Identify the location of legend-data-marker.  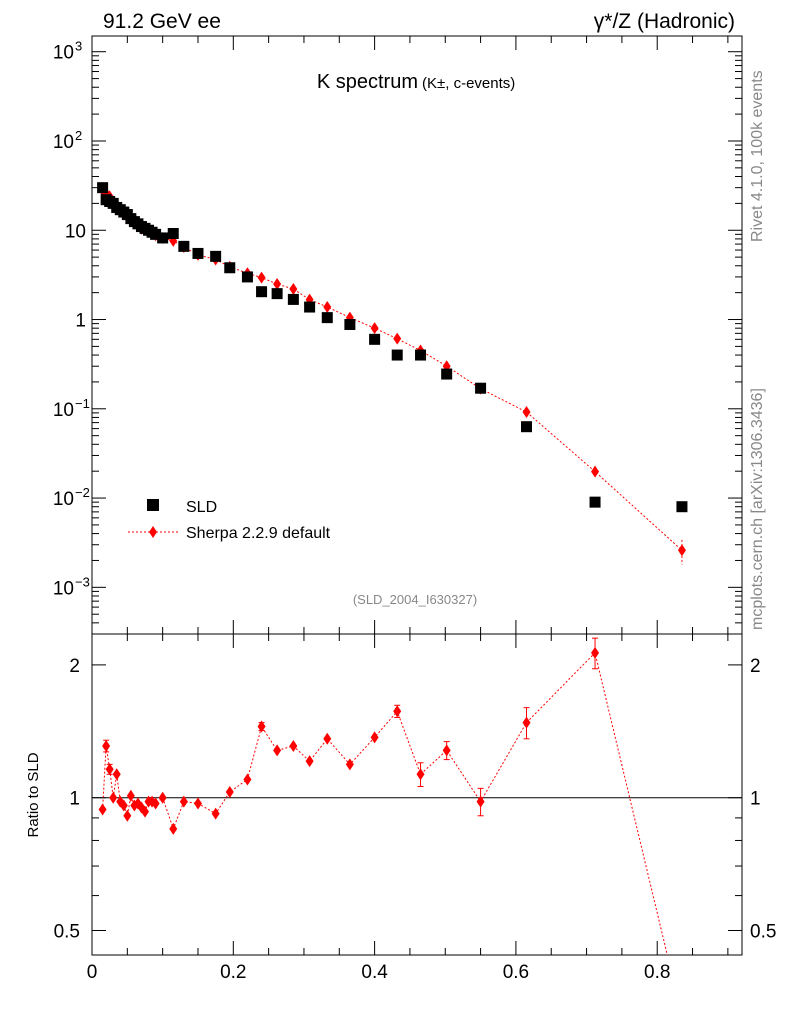
(153, 505).